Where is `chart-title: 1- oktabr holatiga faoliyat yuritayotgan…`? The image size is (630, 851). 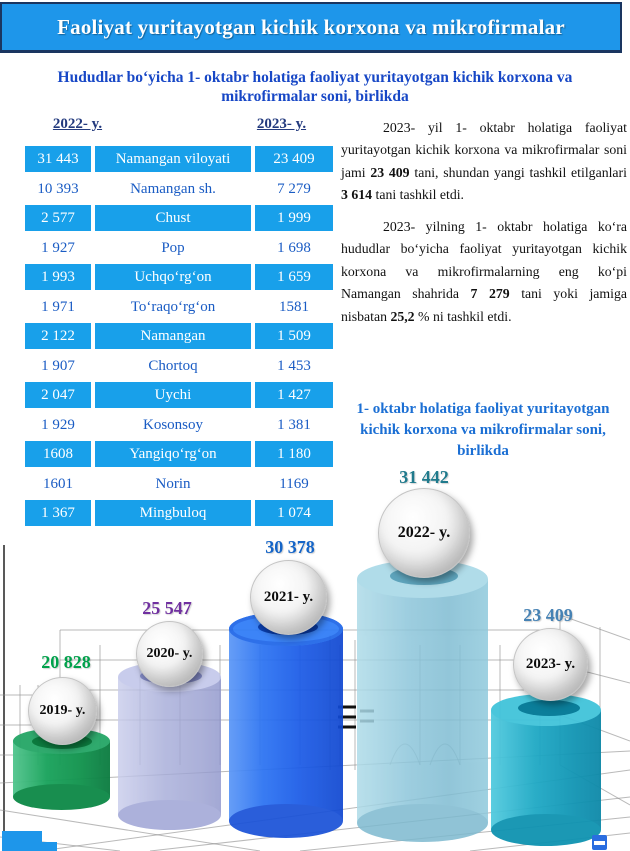
chart-title: 1- oktabr holatiga faoliyat yuritayotgan… is located at coordinates (483, 430).